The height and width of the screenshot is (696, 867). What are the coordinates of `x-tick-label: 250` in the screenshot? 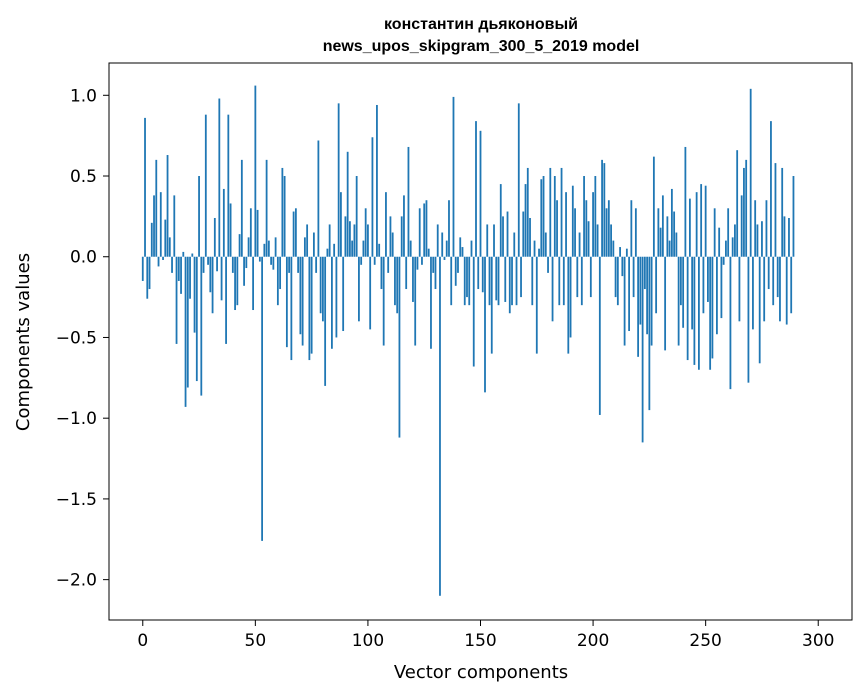 It's located at (705, 641).